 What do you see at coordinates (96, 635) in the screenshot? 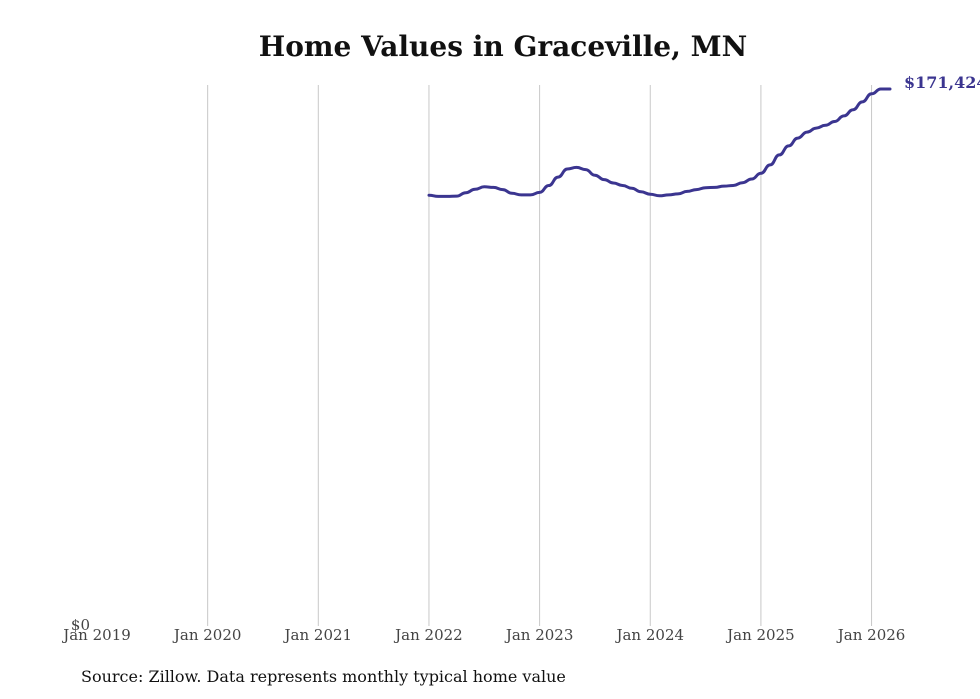
I see `x-tick-label: Jan 2019` at bounding box center [96, 635].